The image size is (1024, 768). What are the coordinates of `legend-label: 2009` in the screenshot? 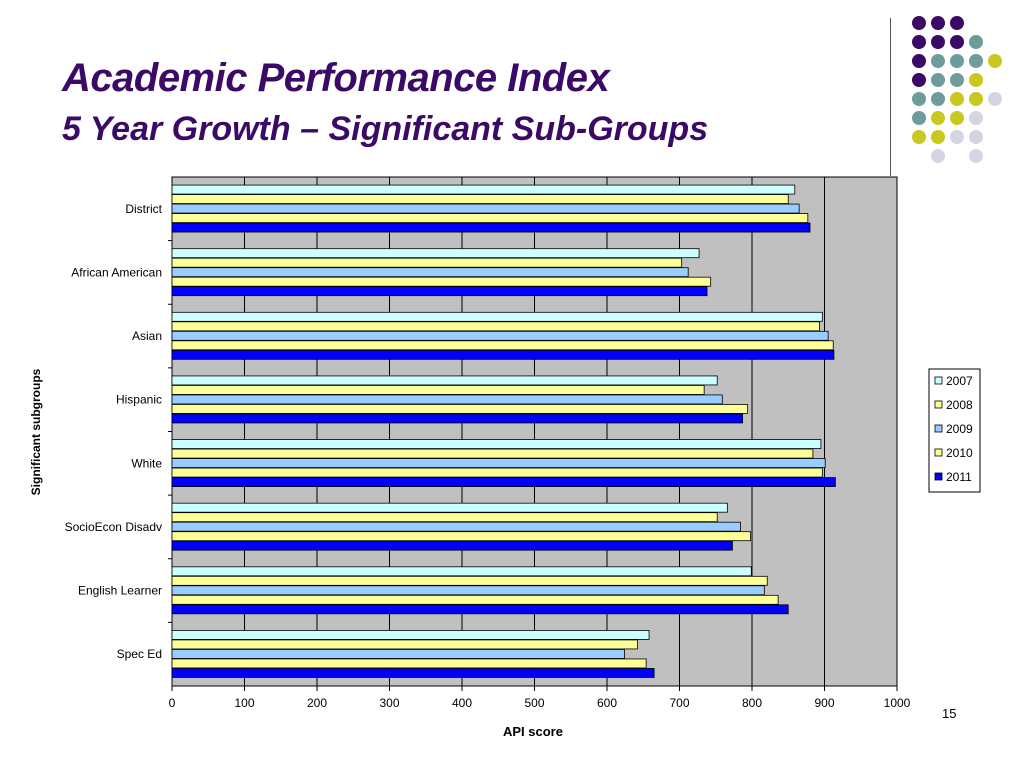 It's located at (959, 429).